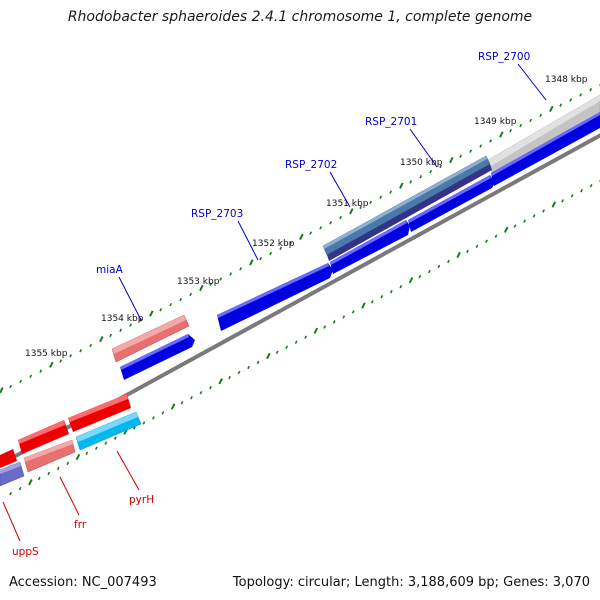 The width and height of the screenshot is (600, 600). I want to click on kbp-label: 1351 kbp, so click(347, 204).